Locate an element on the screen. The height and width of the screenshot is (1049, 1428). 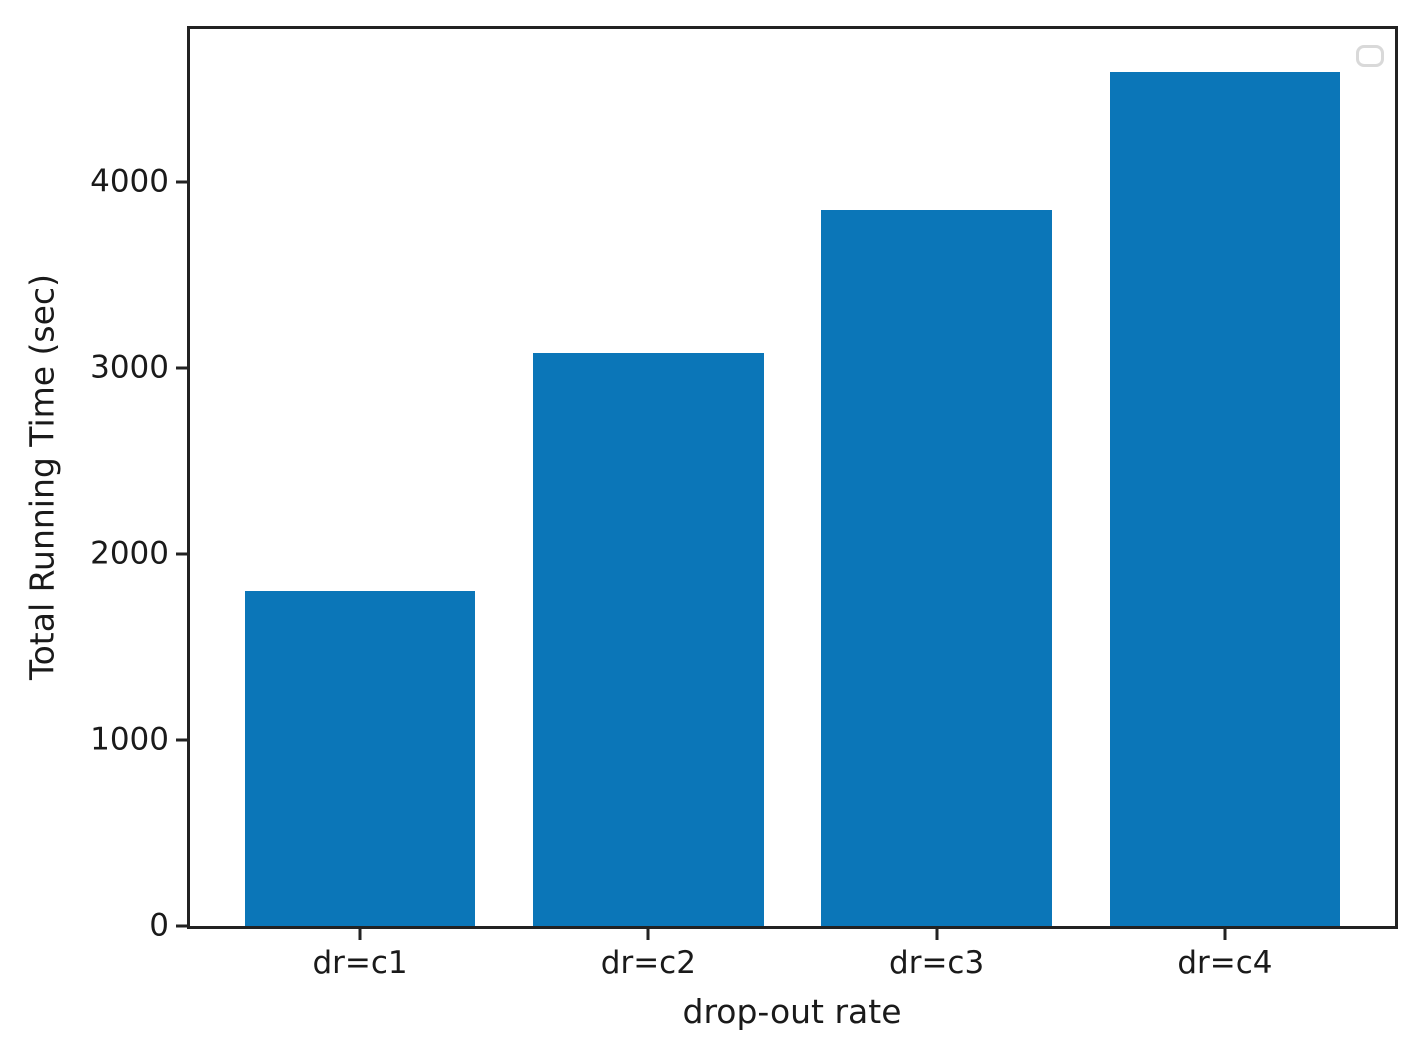
bar-dr-c1 is located at coordinates (360, 758).